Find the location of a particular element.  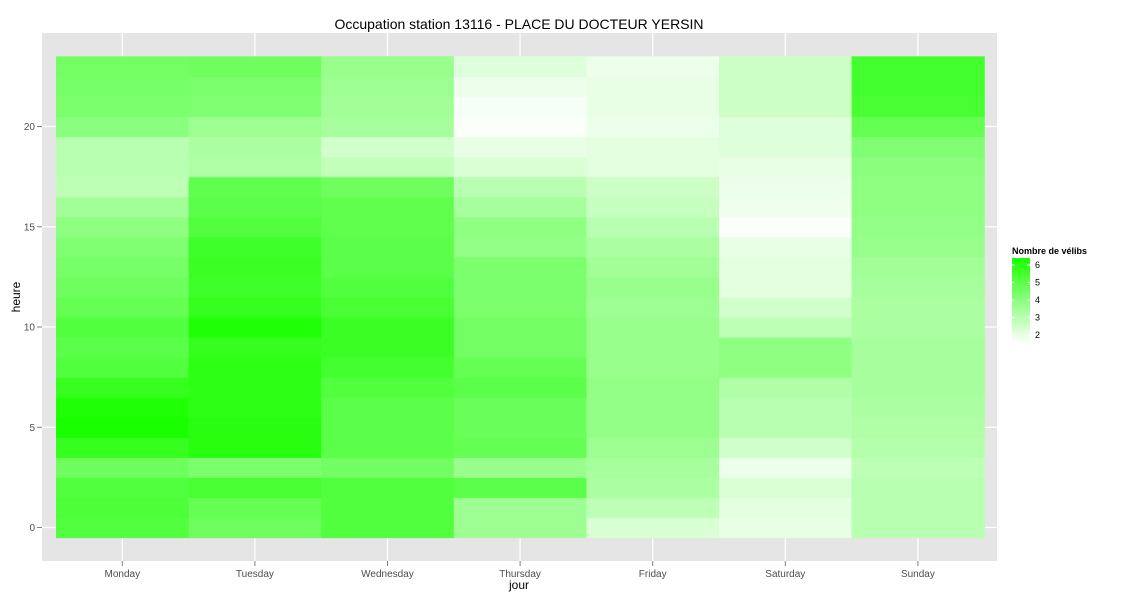

x-tick-label: Sunday is located at coordinates (918, 574).